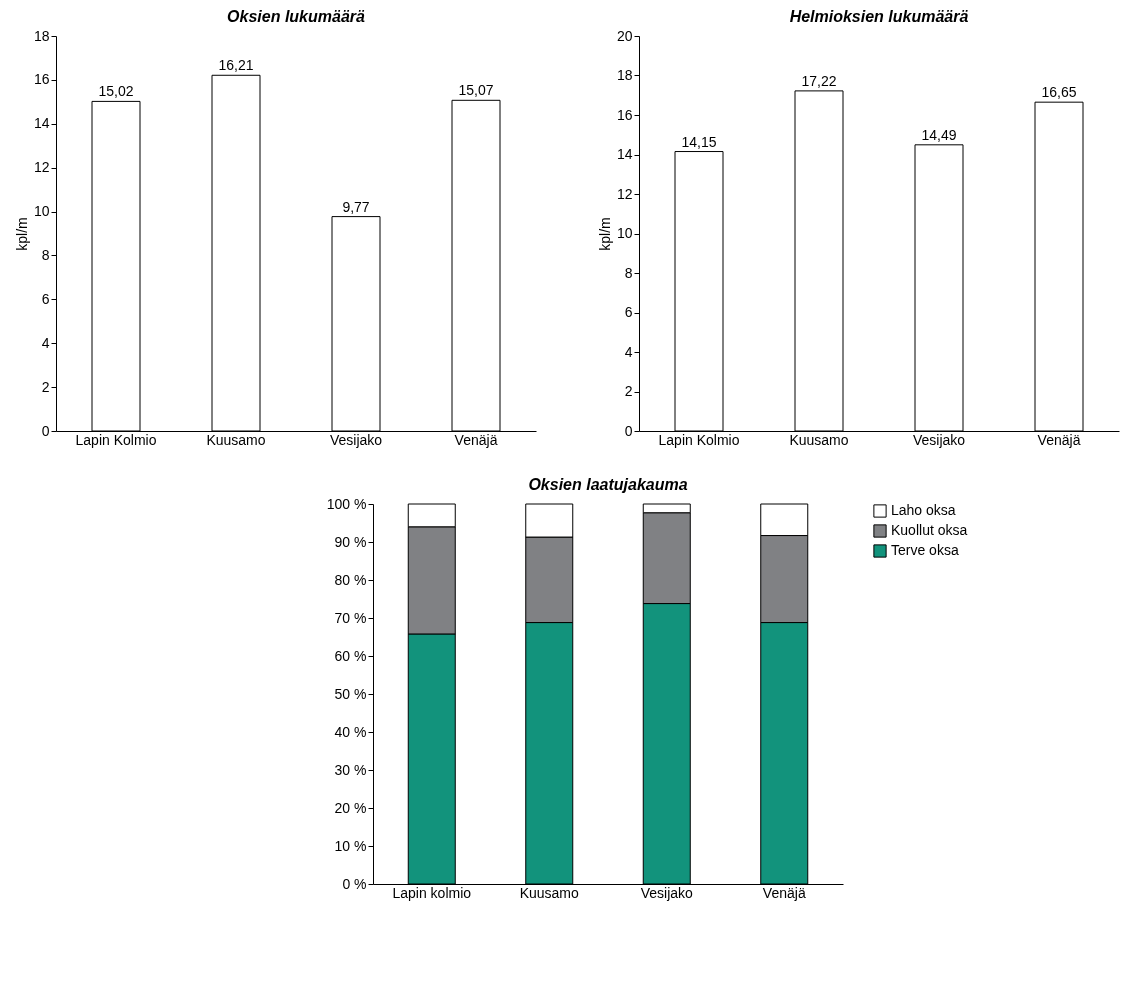 This screenshot has width=1134, height=981. Describe the element at coordinates (350, 731) in the screenshot. I see `y-tick-label: 40 %` at that location.